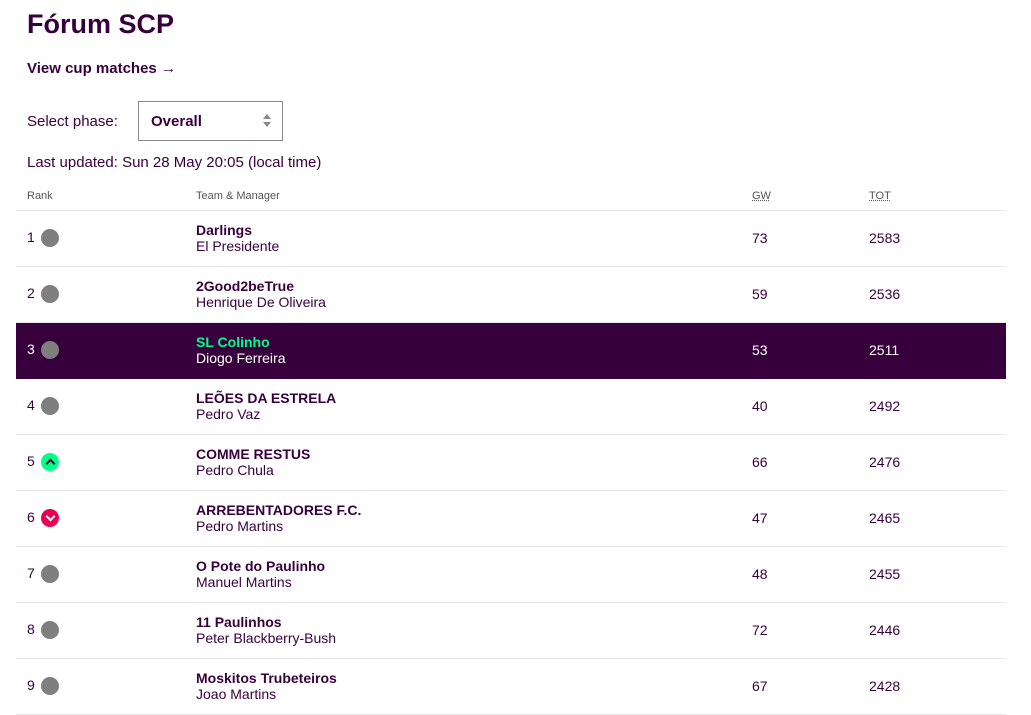 This screenshot has height=715, width=1031. I want to click on rank-number: 7, so click(31, 573).